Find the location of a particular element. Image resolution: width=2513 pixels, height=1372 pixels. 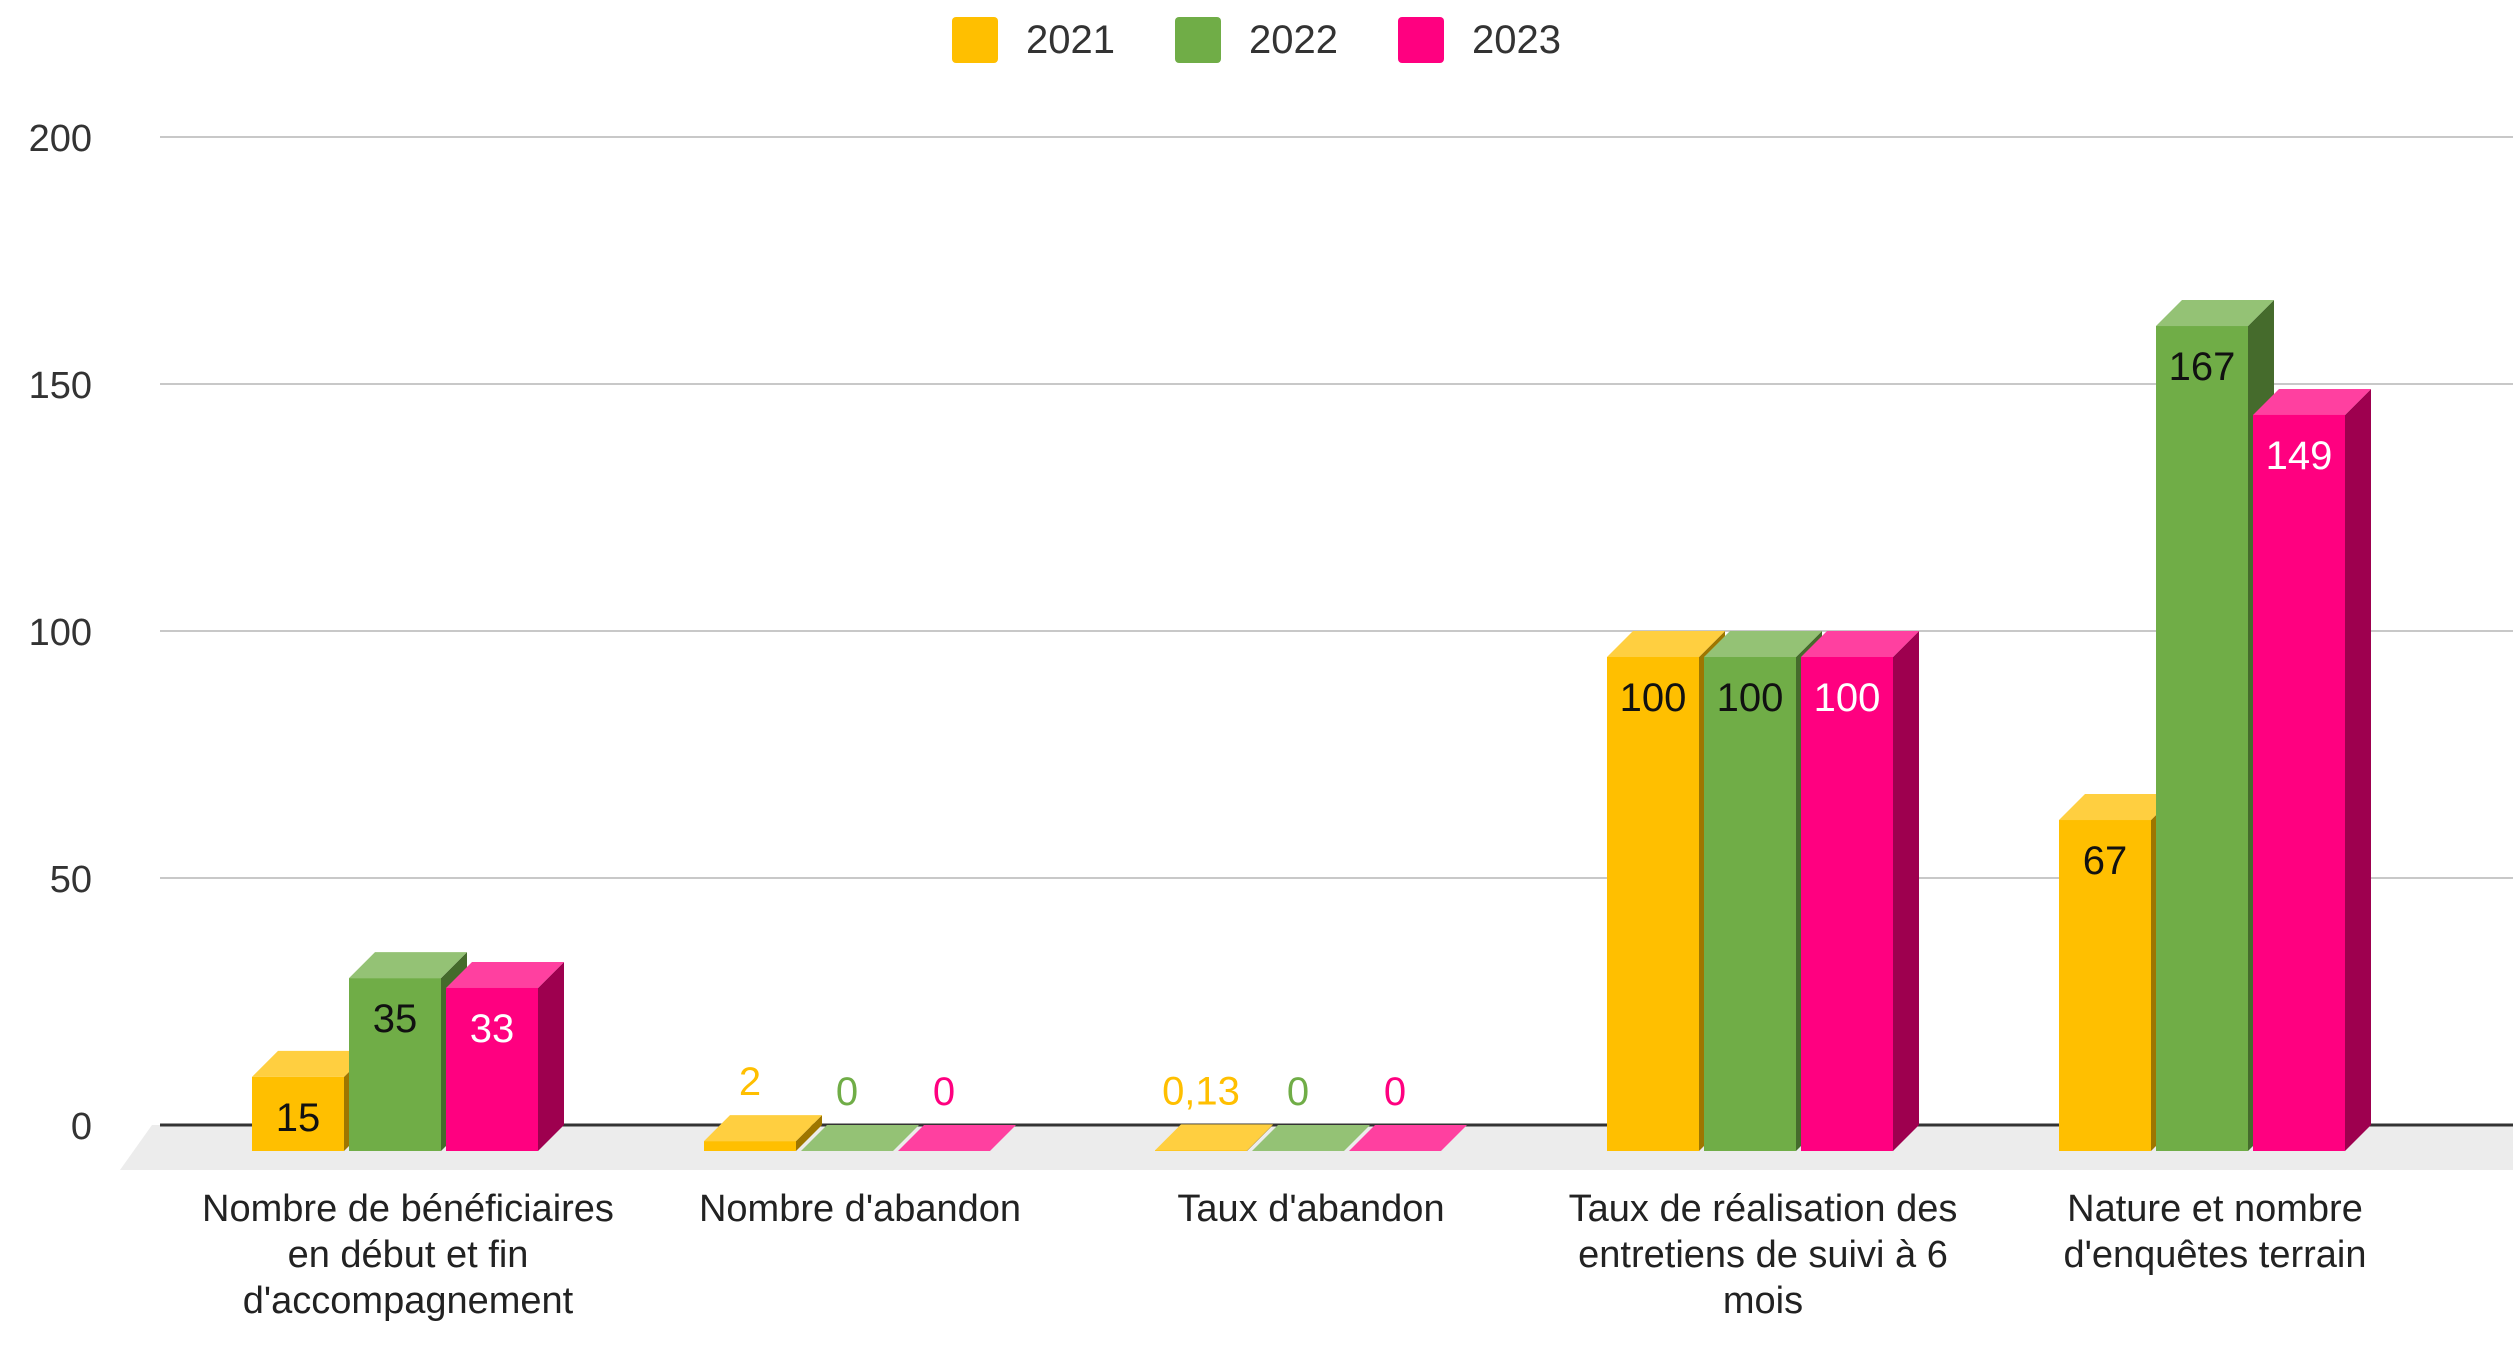

legend-item-2021: 2021 is located at coordinates (1033, 40).